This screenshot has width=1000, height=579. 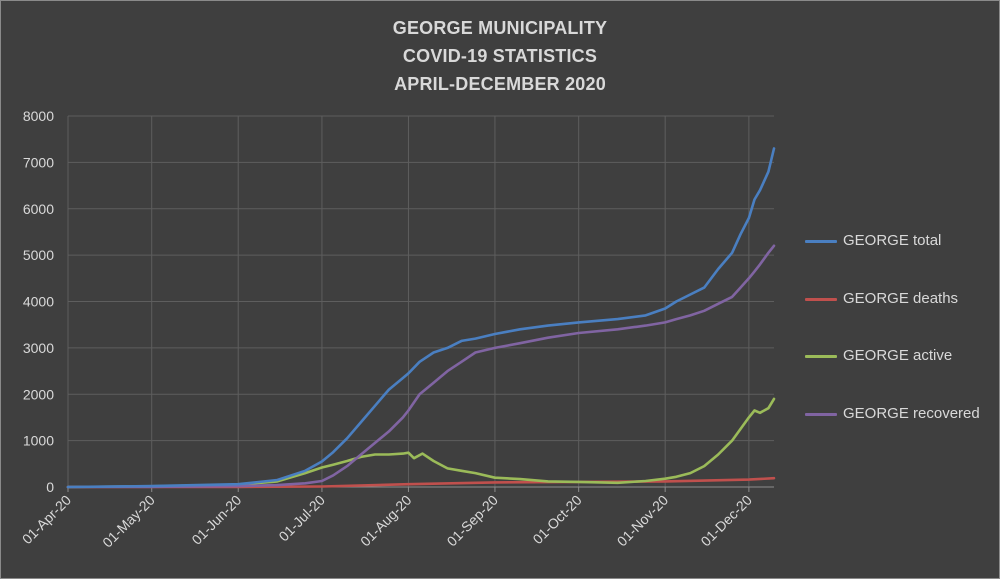 What do you see at coordinates (46, 519) in the screenshot?
I see `x-tick-label: 01-Apr-20` at bounding box center [46, 519].